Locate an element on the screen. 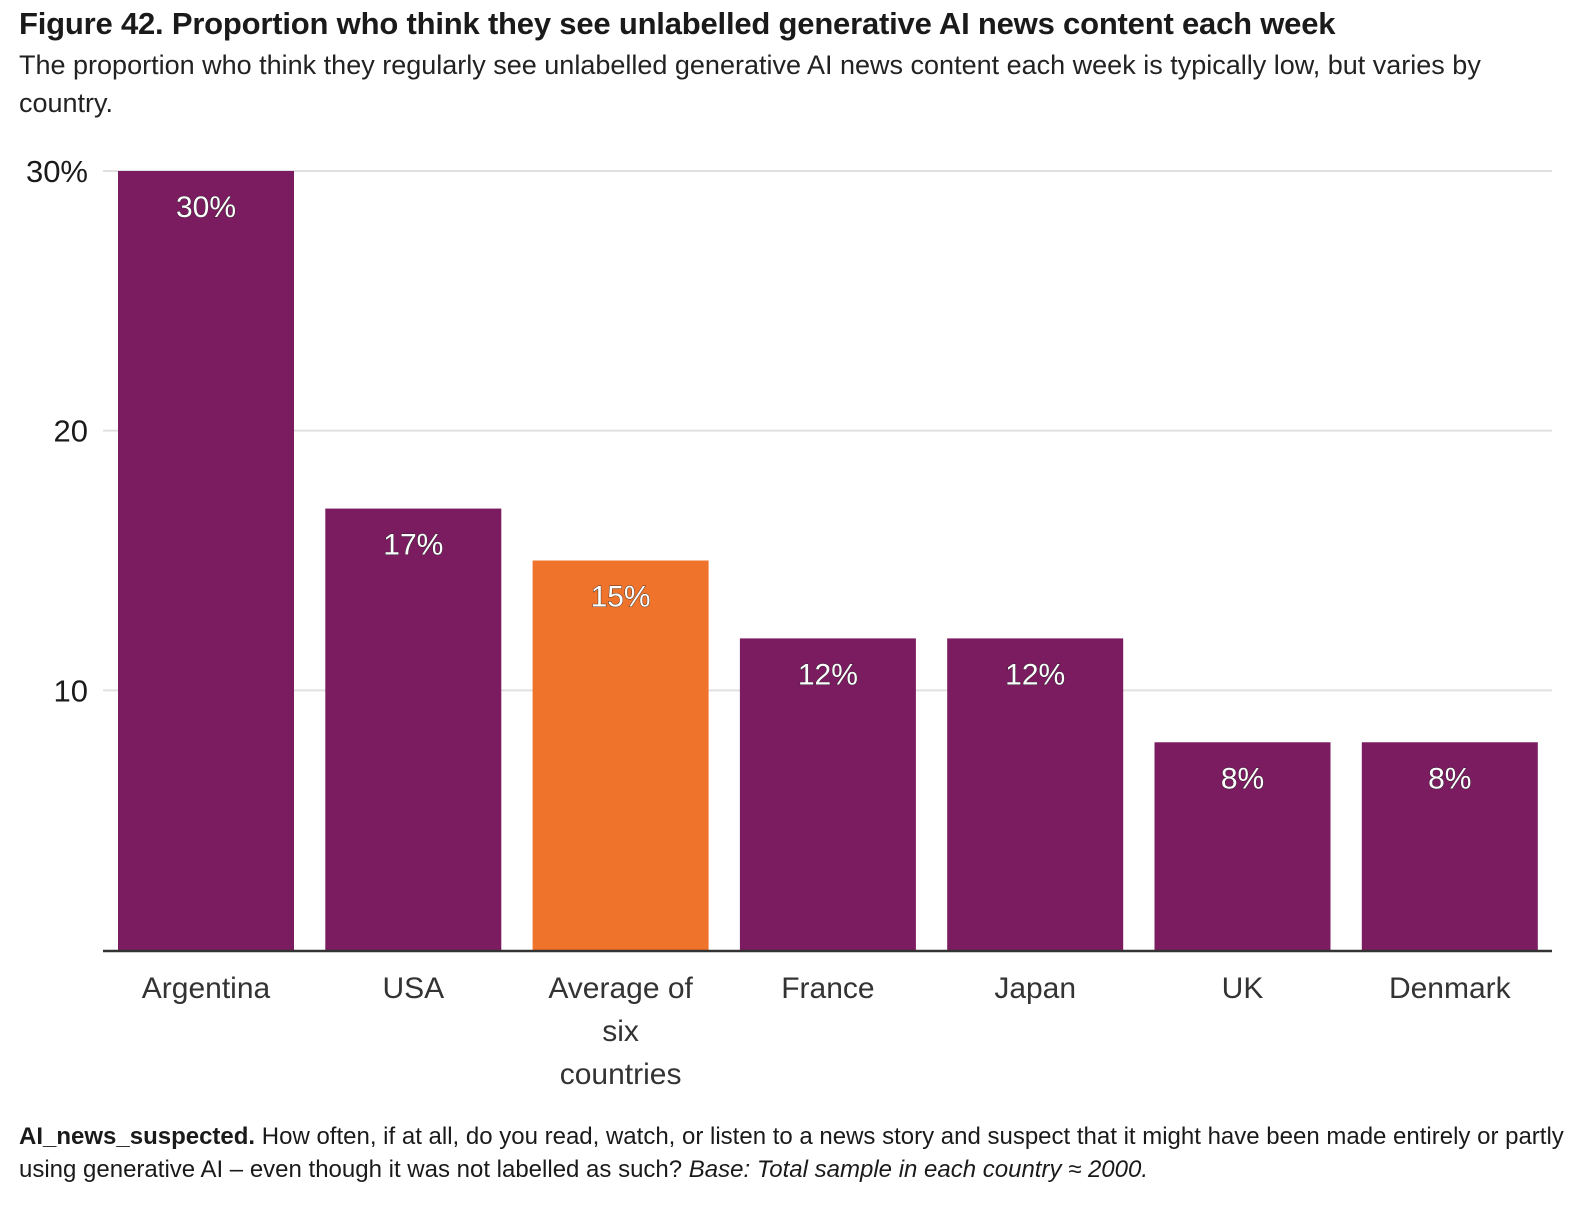 Image resolution: width=1592 pixels, height=1214 pixels. x-category-label-line: Japan is located at coordinates (1035, 988).